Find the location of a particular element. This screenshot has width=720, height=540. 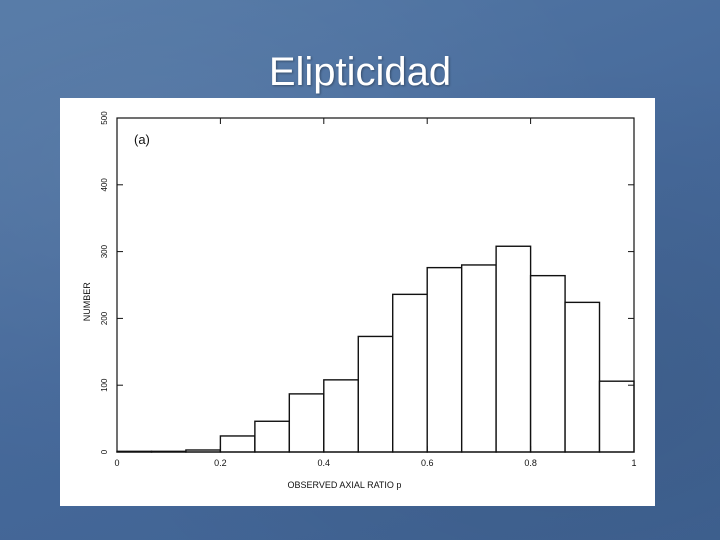

x-tick-label: 0.2 is located at coordinates (220, 463).